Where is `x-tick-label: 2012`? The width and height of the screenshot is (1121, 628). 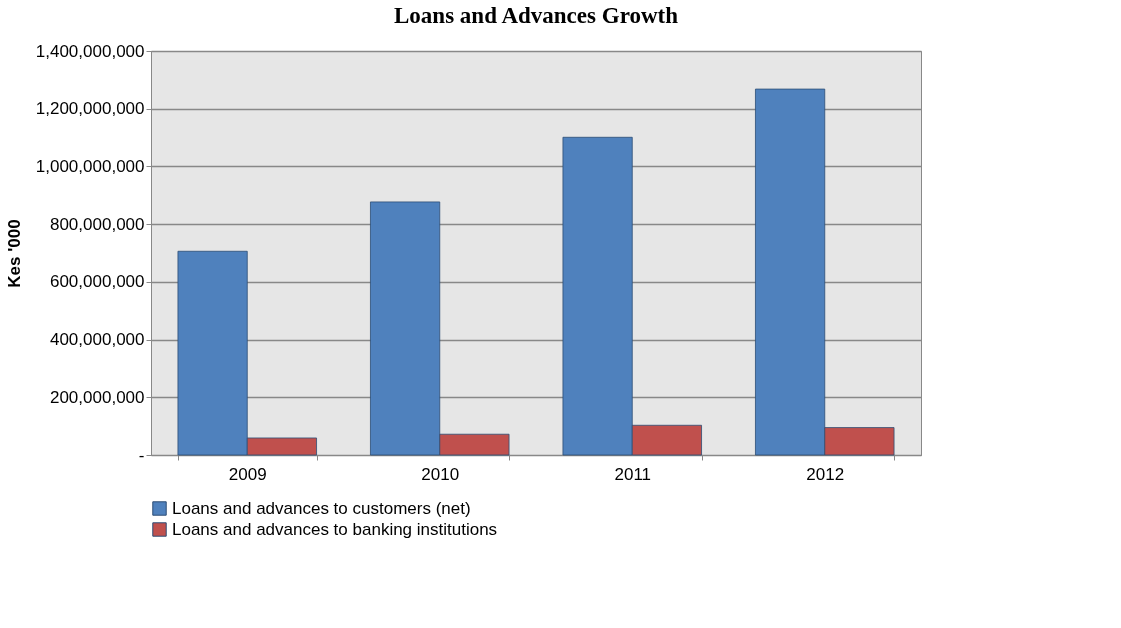
x-tick-label: 2012 is located at coordinates (825, 474).